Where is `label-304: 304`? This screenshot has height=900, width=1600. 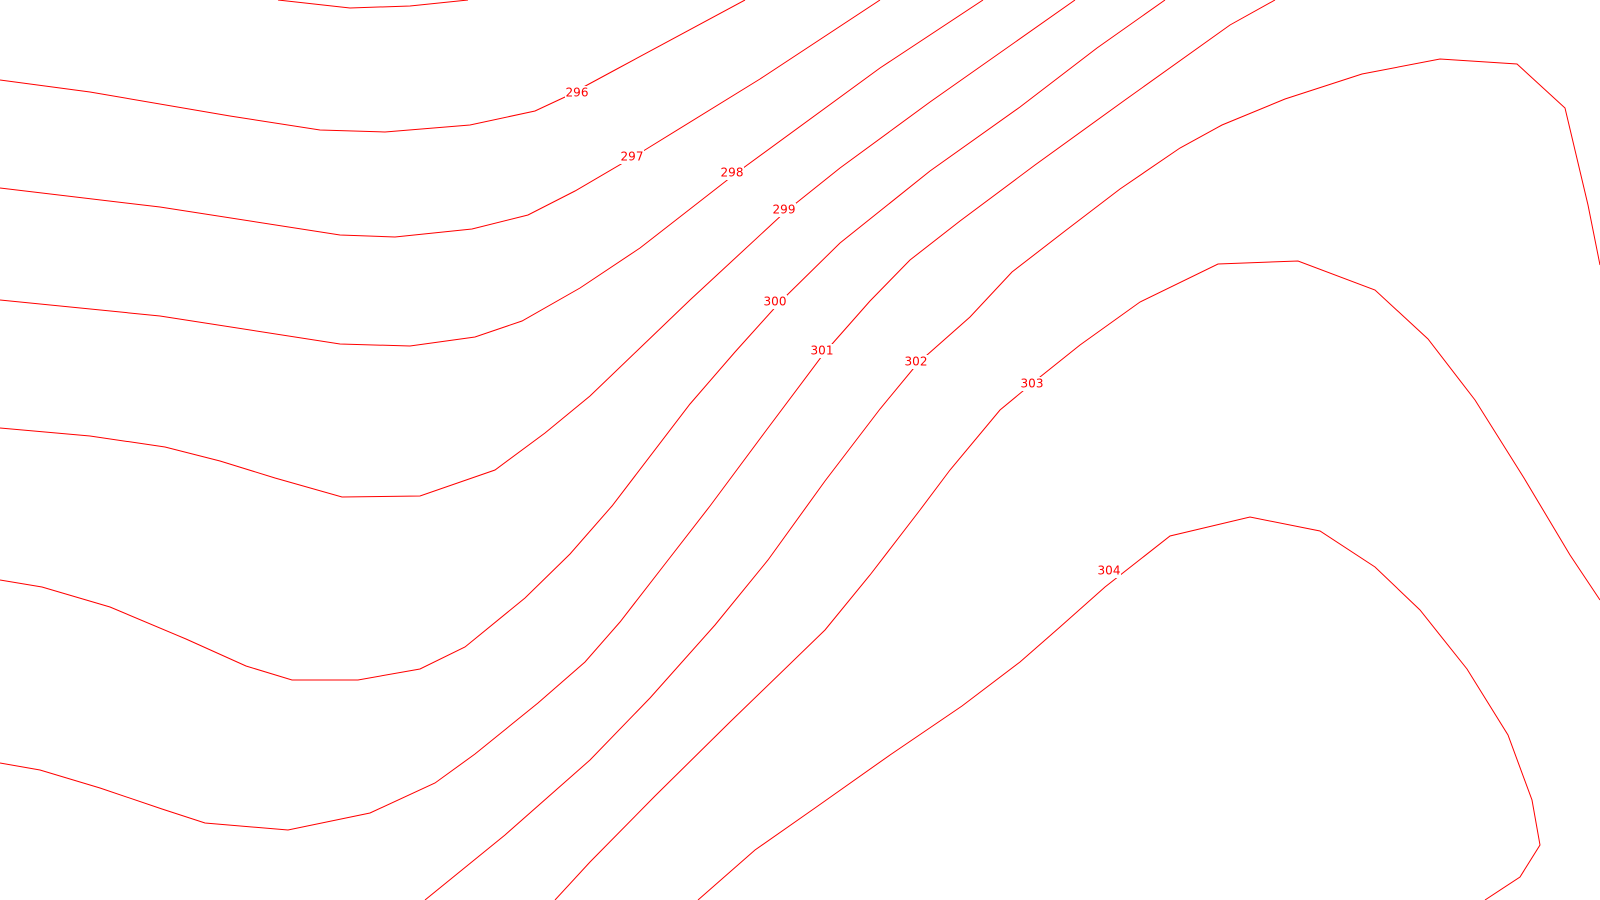
label-304: 304 is located at coordinates (1109, 571).